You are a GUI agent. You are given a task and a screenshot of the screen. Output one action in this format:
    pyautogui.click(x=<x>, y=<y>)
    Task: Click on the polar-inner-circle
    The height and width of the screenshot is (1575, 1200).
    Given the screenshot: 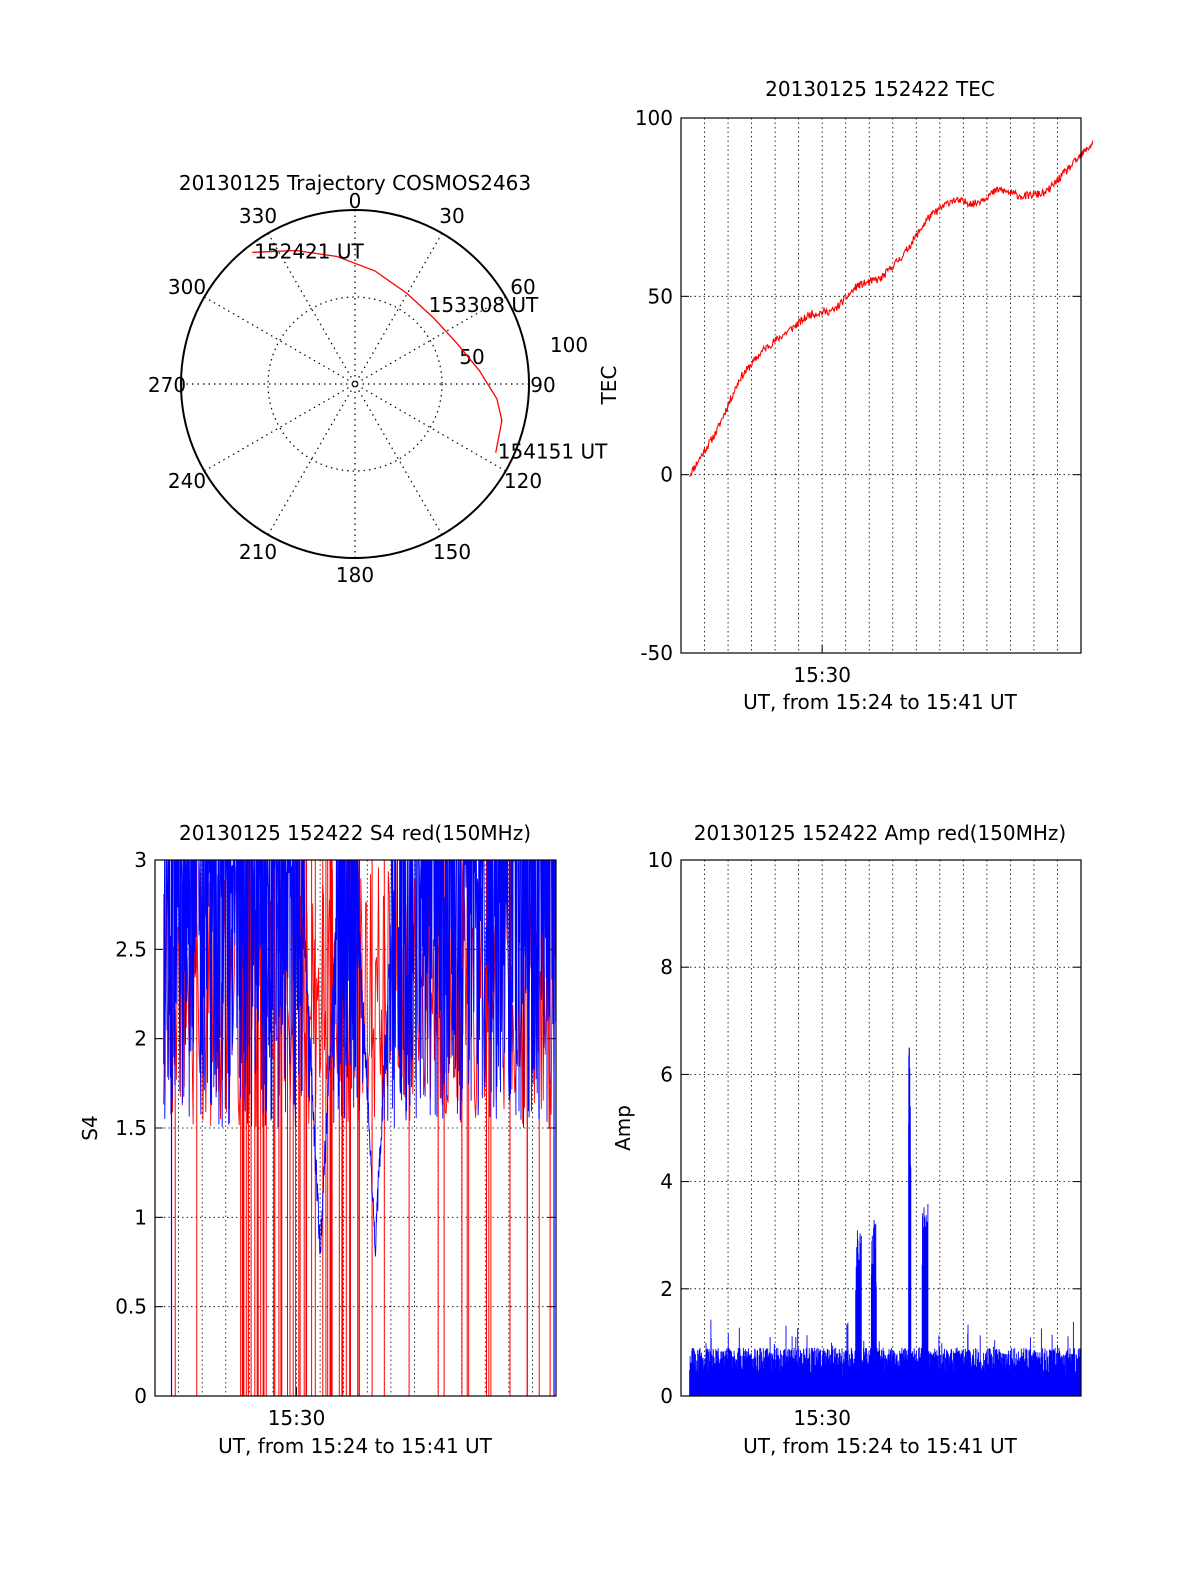 What is the action you would take?
    pyautogui.click(x=355, y=384)
    